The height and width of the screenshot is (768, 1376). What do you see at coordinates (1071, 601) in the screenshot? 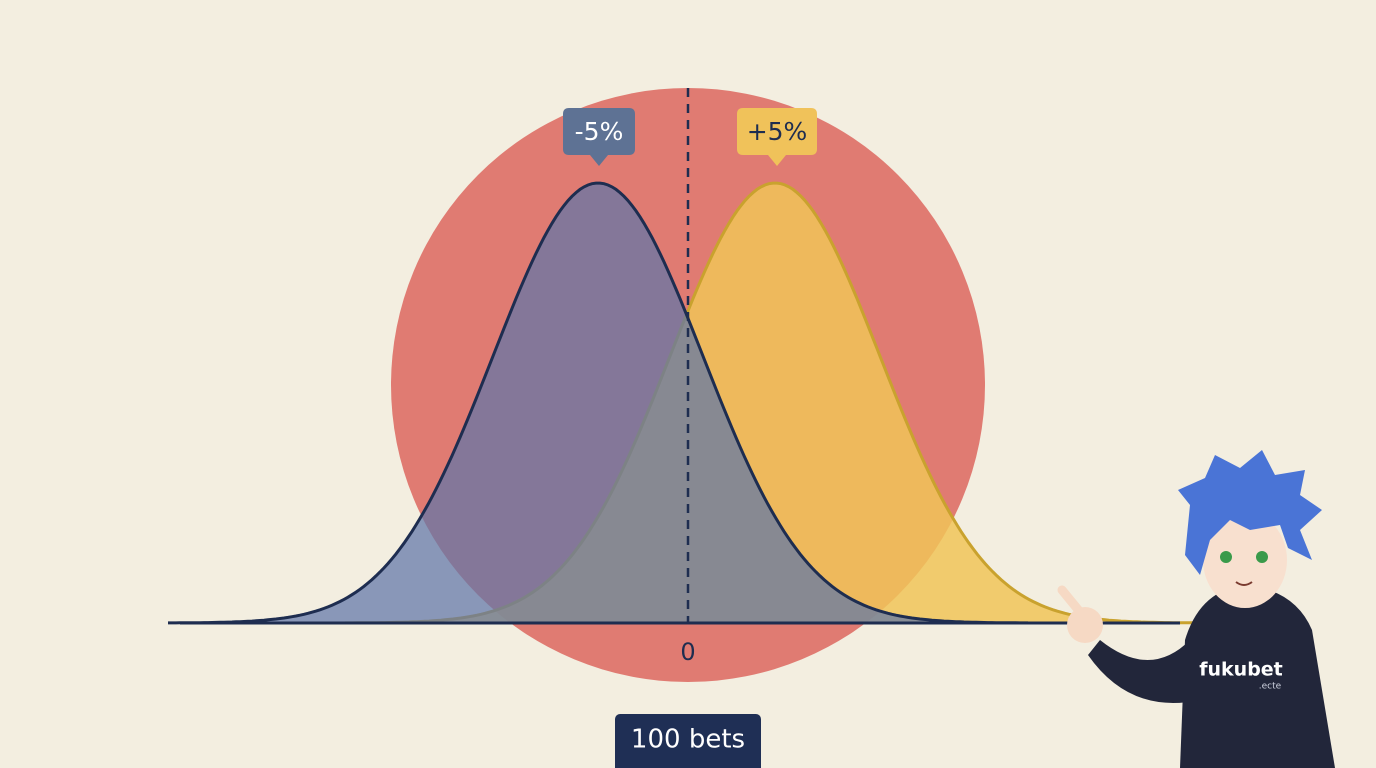
I see `finger` at bounding box center [1071, 601].